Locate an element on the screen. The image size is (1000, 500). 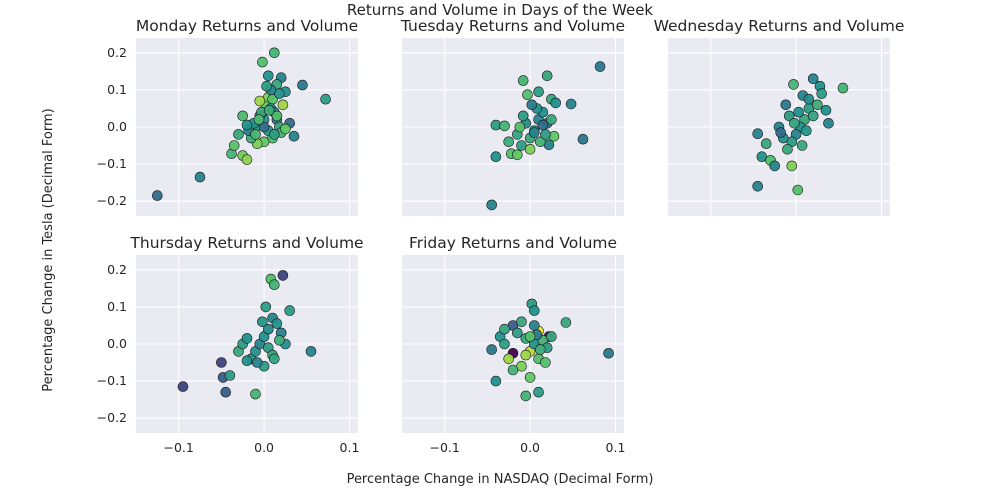
figure-title: Returns and Volume in Days of the Week is located at coordinates (500, 10).